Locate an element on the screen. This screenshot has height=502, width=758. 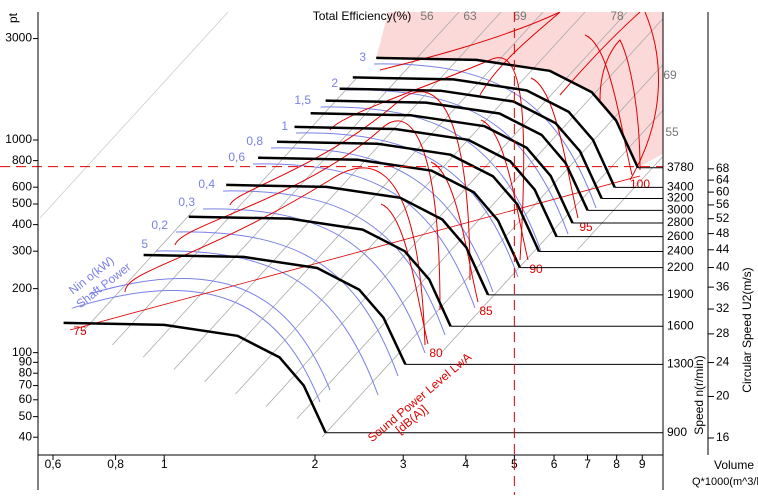
power-label: 0,8 is located at coordinates (254, 141).